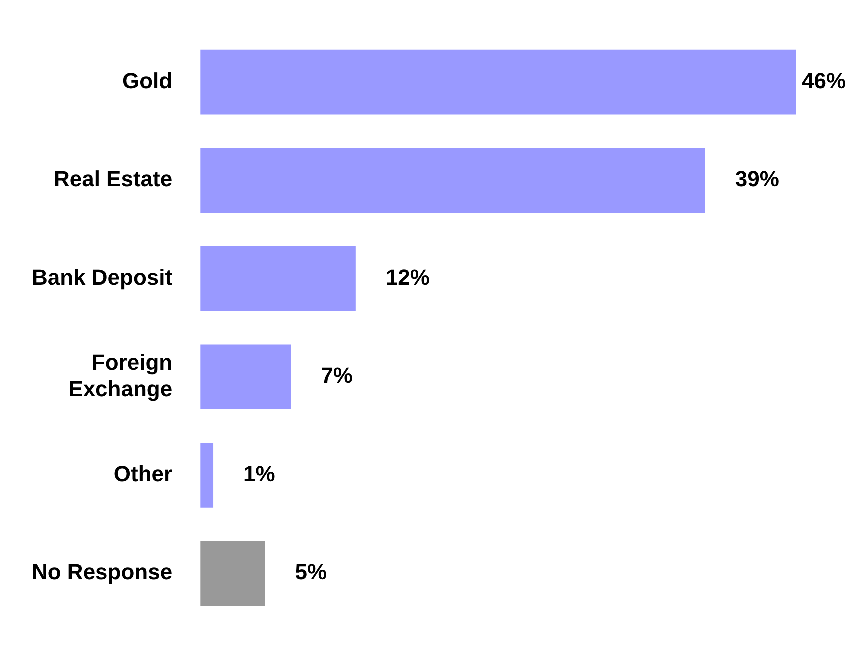  Describe the element at coordinates (311, 572) in the screenshot. I see `data-label: 5%` at that location.